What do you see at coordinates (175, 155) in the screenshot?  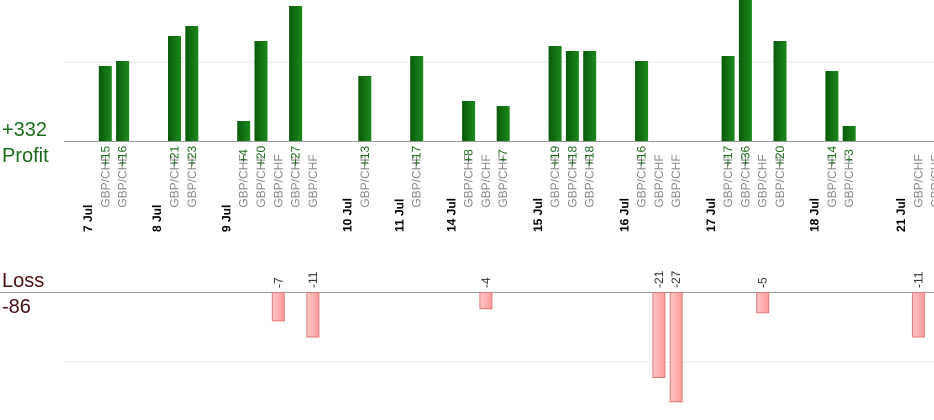 I see `profit-value-label: +21` at bounding box center [175, 155].